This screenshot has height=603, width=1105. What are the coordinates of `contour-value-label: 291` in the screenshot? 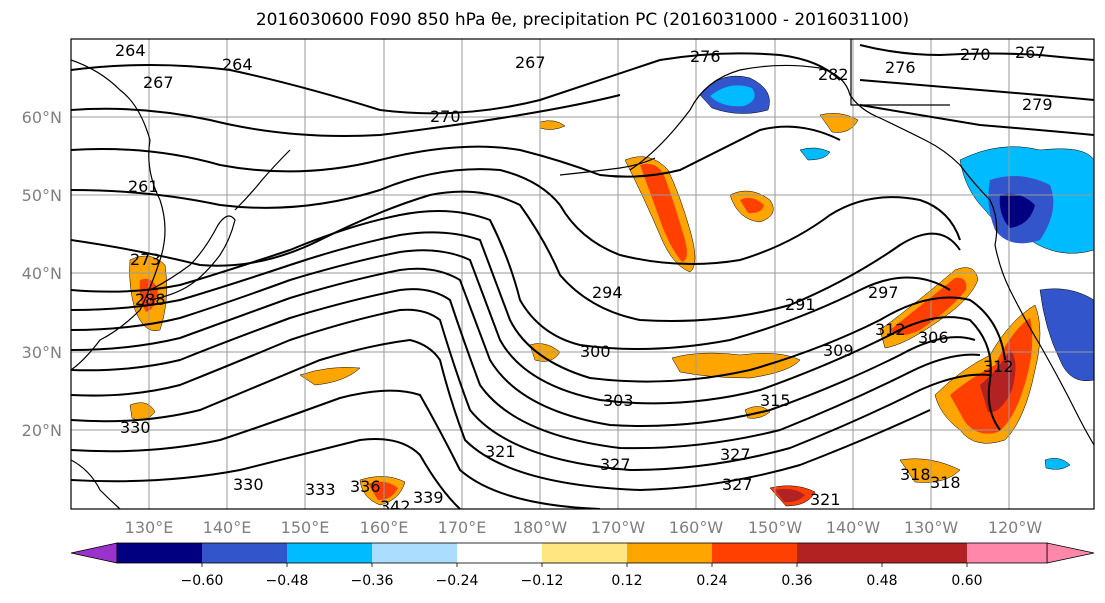 It's located at (800, 304).